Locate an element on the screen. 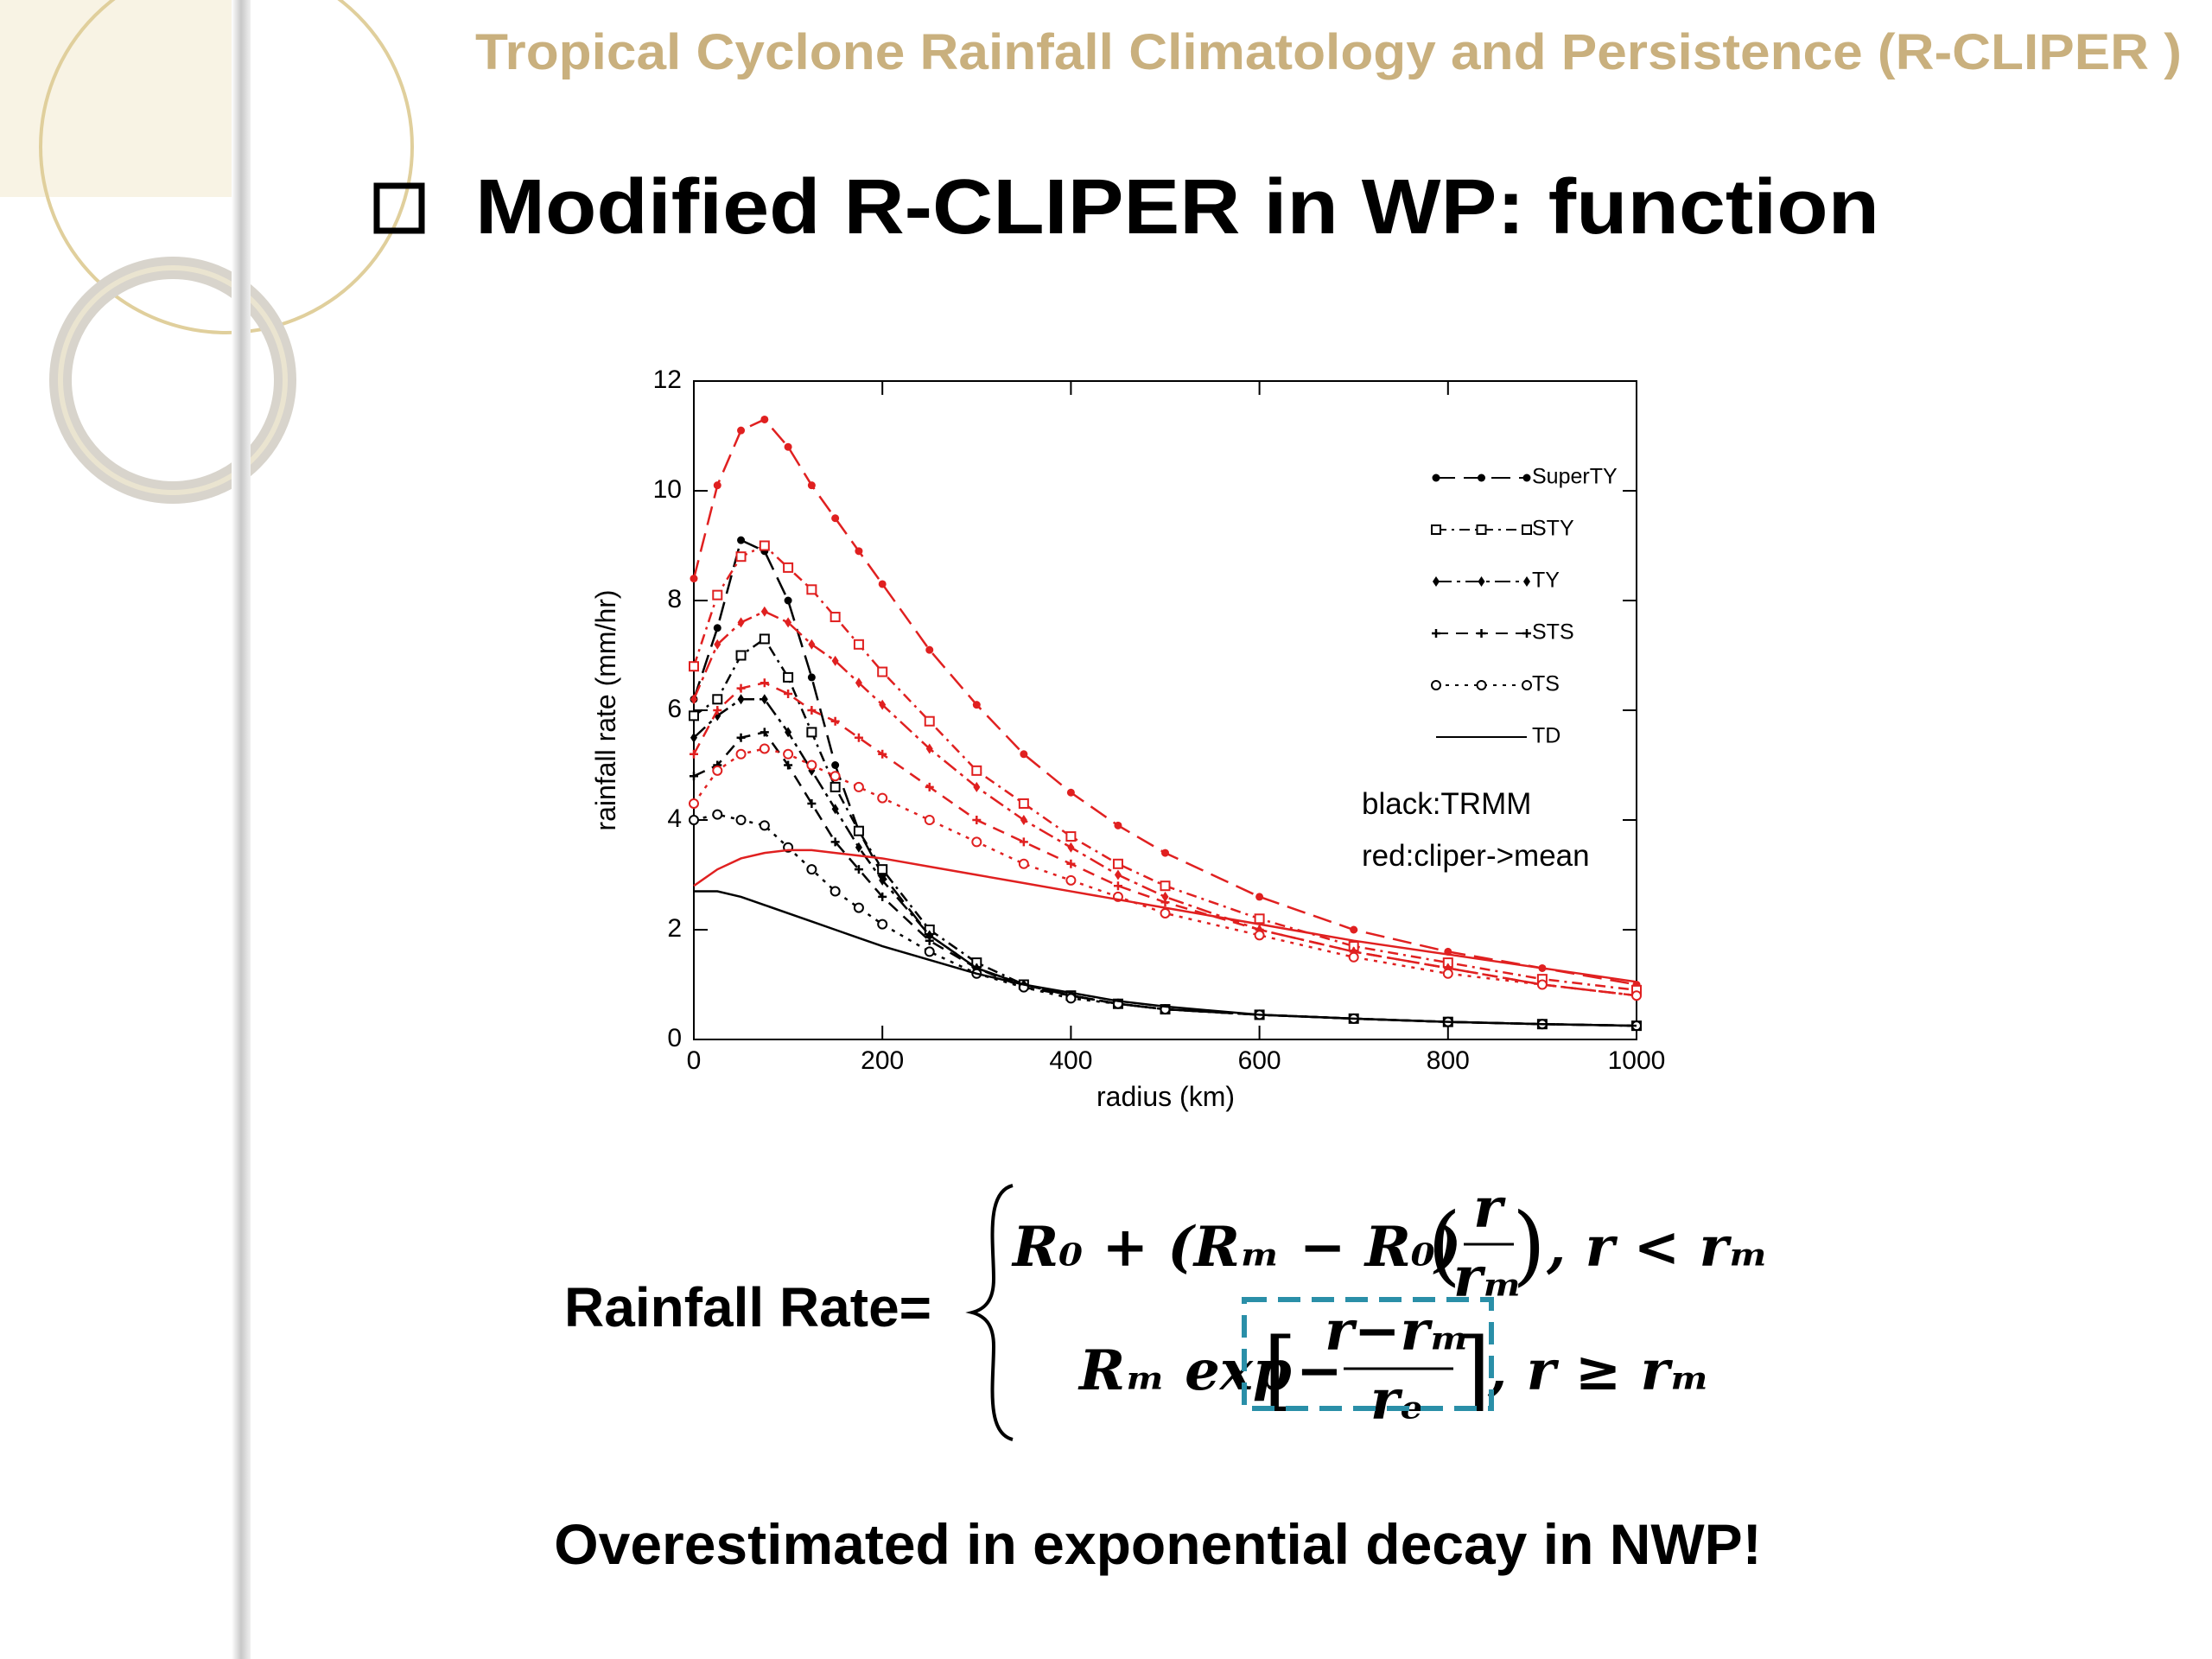 This screenshot has width=2212, height=1659. x-tick-label: 600 is located at coordinates (1259, 1060).